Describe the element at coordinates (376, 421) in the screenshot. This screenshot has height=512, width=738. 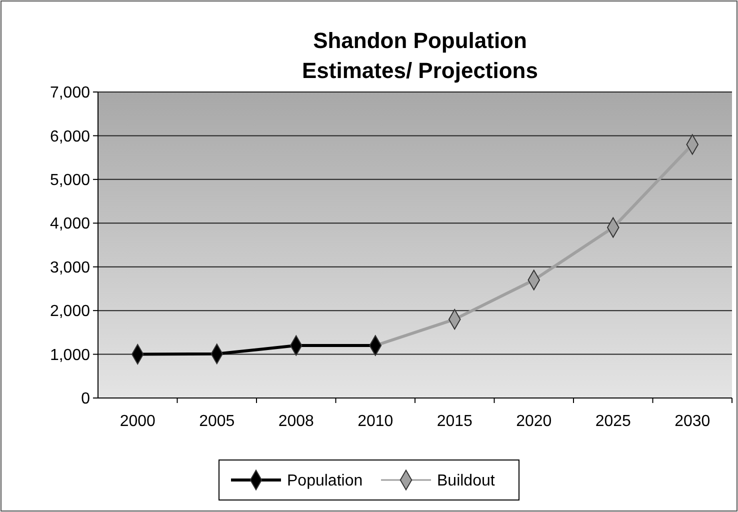
I see `x-tick-label: 2010` at that location.